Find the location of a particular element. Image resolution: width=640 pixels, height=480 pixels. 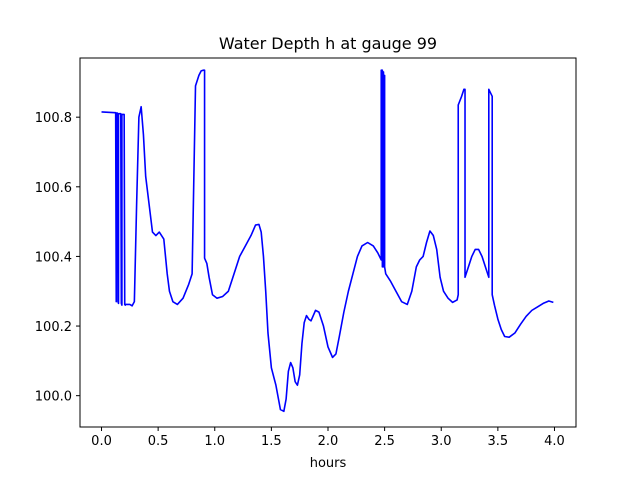

x-tick-label: 0.0 is located at coordinates (101, 441).